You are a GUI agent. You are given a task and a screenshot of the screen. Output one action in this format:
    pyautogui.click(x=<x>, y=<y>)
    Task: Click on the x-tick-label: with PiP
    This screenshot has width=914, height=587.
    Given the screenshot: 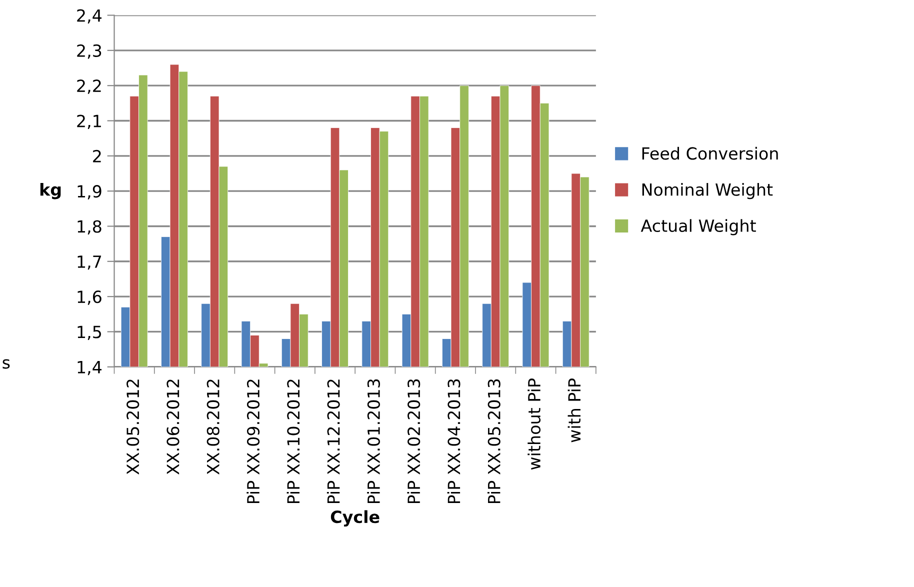 What is the action you would take?
    pyautogui.click(x=574, y=410)
    